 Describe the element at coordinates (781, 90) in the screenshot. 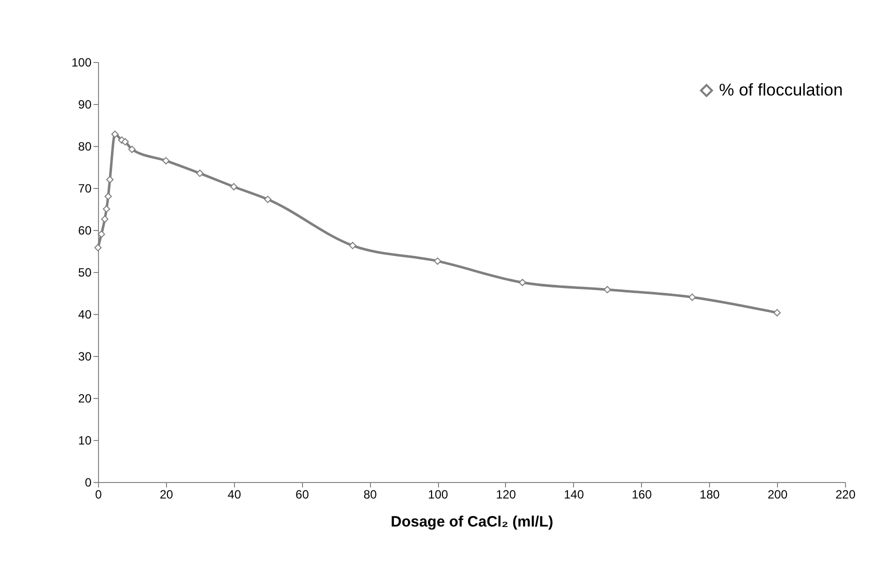

I see `legend-label: % of flocculation` at that location.